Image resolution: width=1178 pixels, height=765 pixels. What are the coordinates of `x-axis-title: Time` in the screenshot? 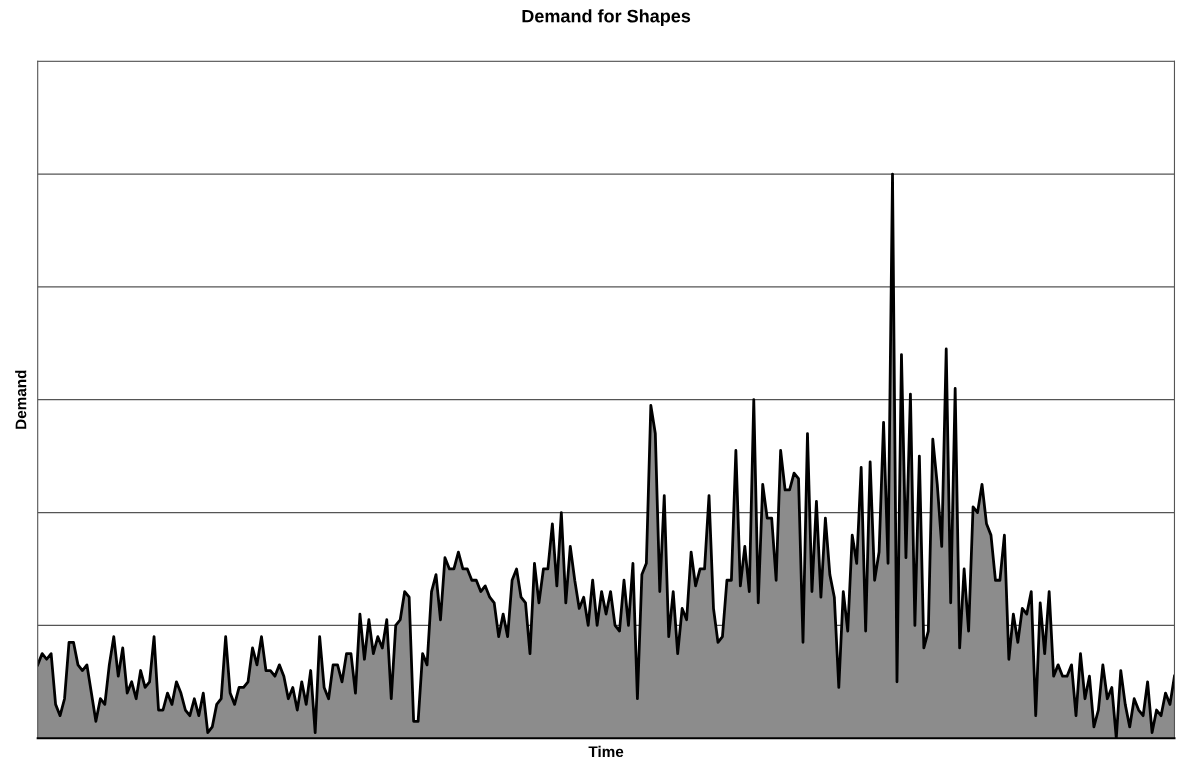 It's located at (606, 751).